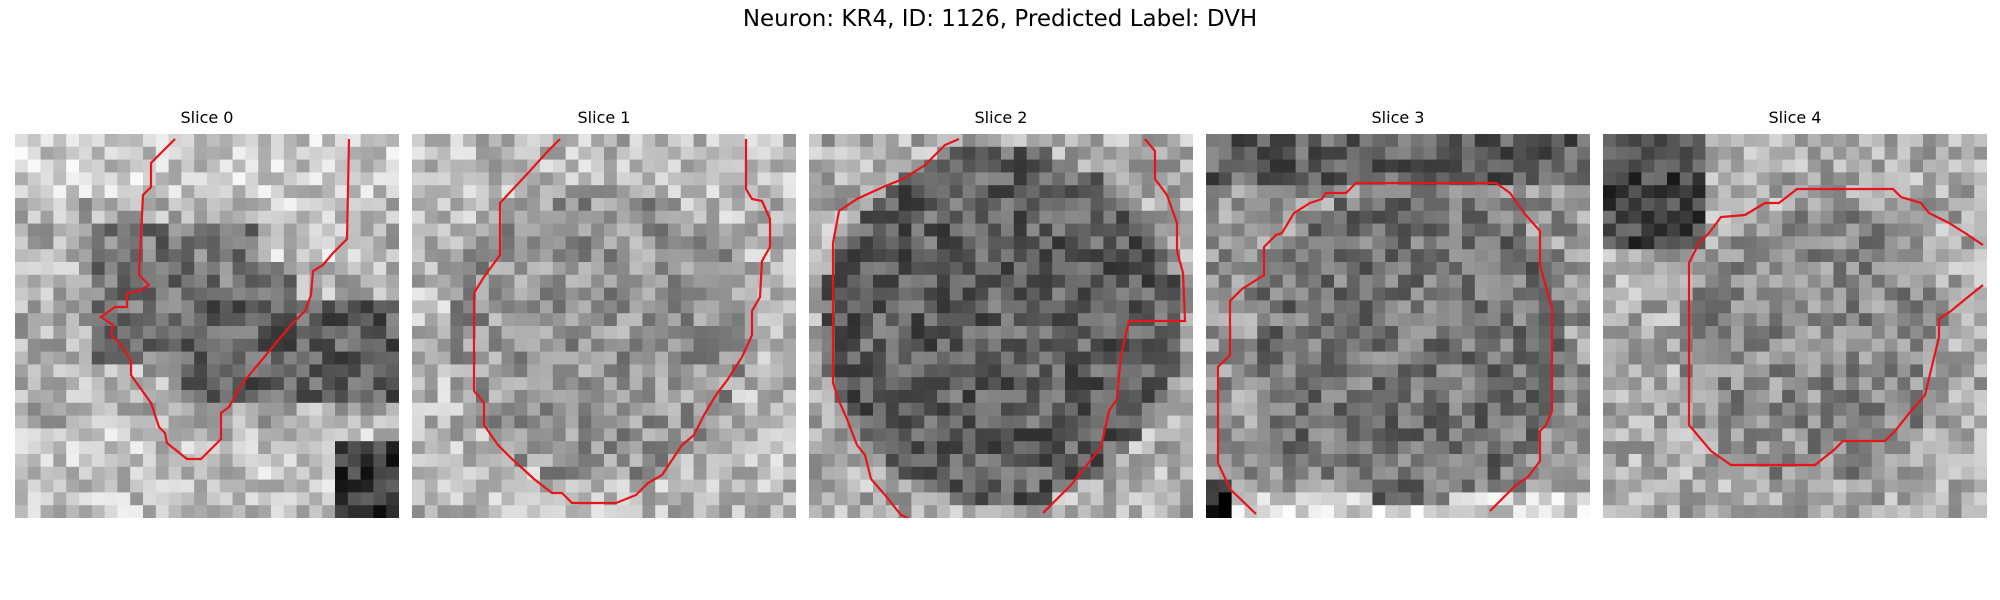 This screenshot has width=2000, height=600. Describe the element at coordinates (1001, 117) in the screenshot. I see `slice-title-2: Slice 2` at that location.